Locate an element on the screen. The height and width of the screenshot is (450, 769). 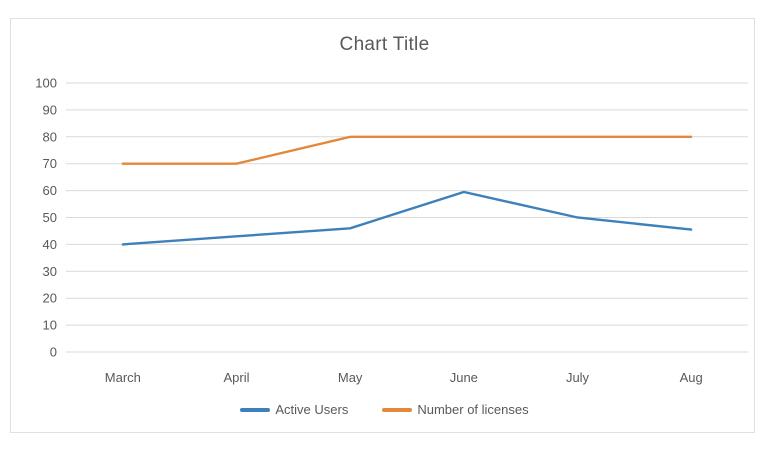
x-axis-label: Aug is located at coordinates (691, 377).